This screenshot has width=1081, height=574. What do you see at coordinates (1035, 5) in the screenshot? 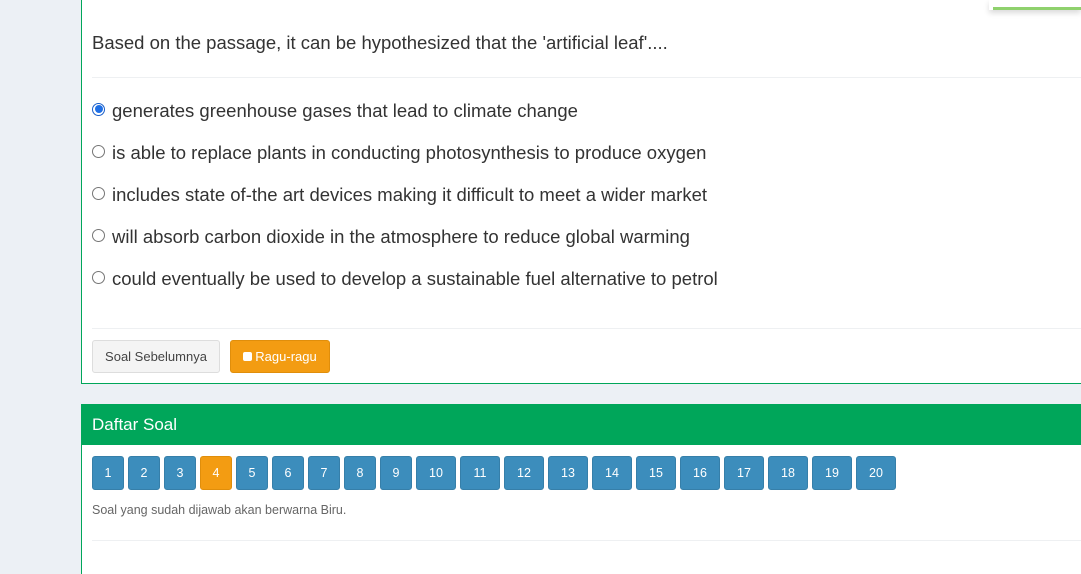
I see `corner-accent` at bounding box center [1035, 5].